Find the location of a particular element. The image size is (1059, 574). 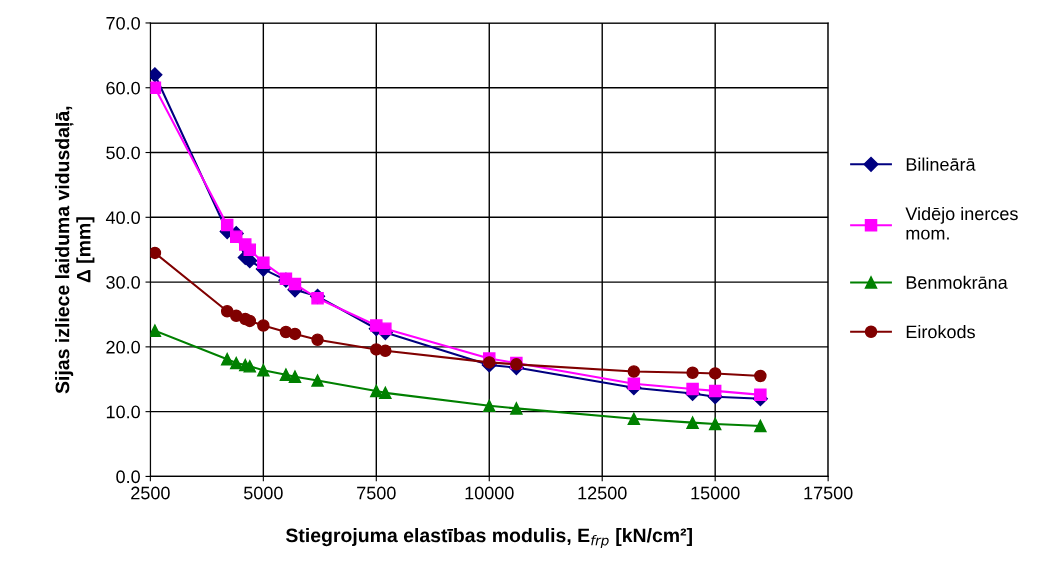

x-tick-label: 17500 is located at coordinates (828, 493).